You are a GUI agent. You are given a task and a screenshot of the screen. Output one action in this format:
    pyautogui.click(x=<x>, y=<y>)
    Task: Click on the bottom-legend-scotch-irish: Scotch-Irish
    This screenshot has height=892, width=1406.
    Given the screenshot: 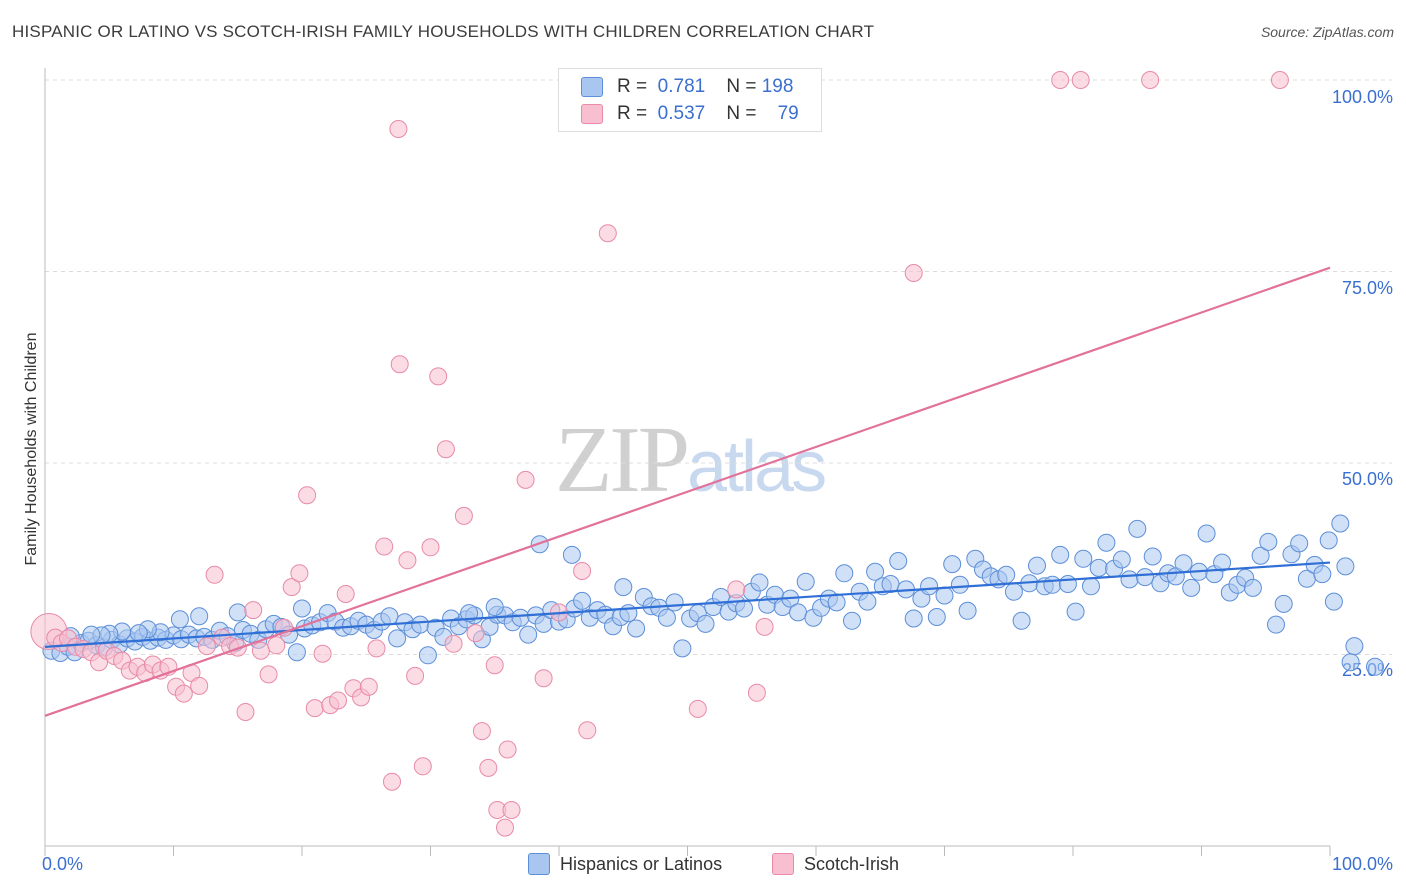 What is the action you would take?
    pyautogui.click(x=835, y=864)
    